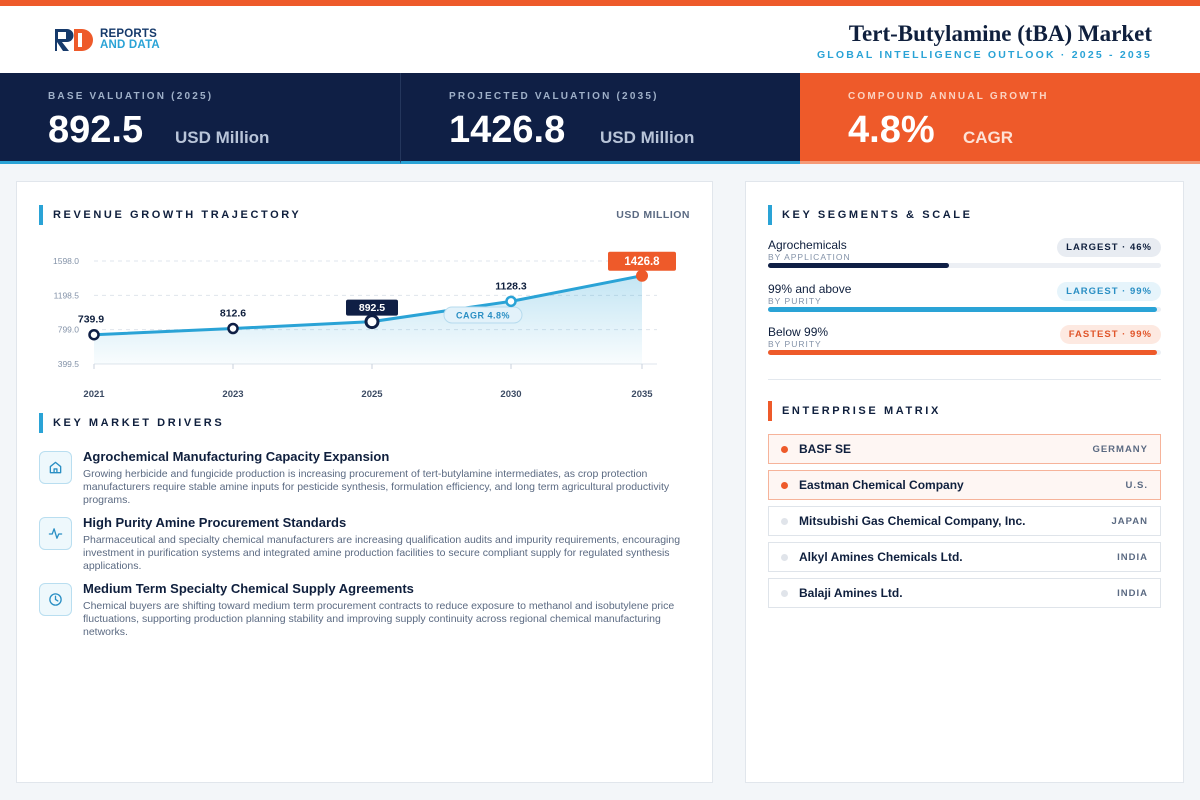 The height and width of the screenshot is (800, 1200). Describe the element at coordinates (66, 261) in the screenshot. I see `y-tick-label: 1598.0` at that location.